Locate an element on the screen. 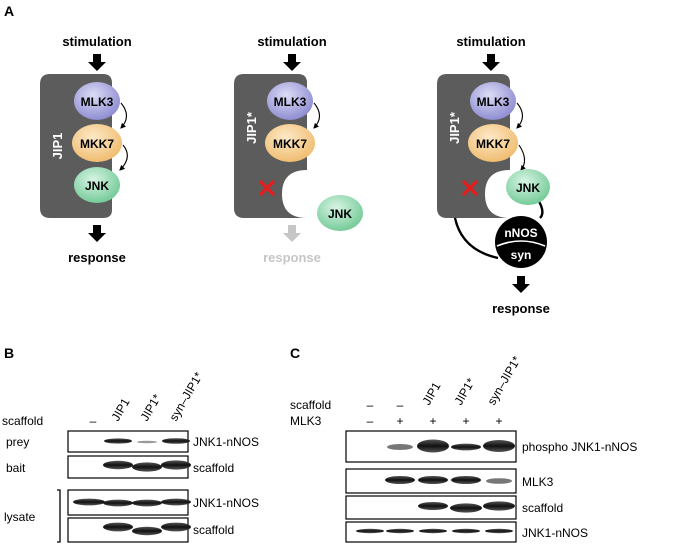  mlk3-label-2: MLK3 is located at coordinates (290, 102).